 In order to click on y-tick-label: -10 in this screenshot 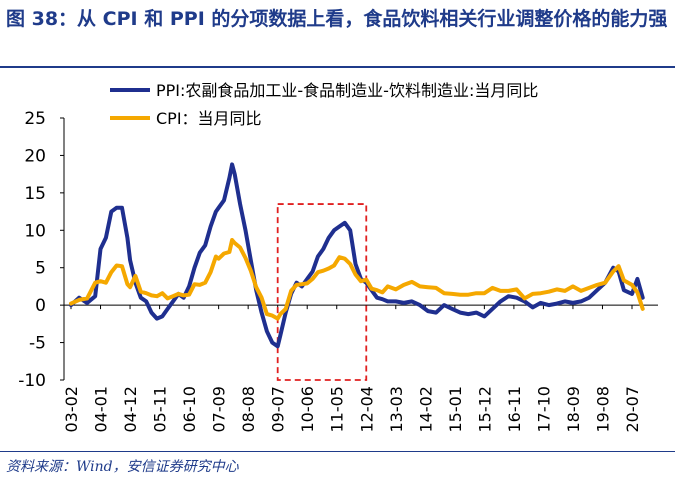, I will do `click(32, 381)`.